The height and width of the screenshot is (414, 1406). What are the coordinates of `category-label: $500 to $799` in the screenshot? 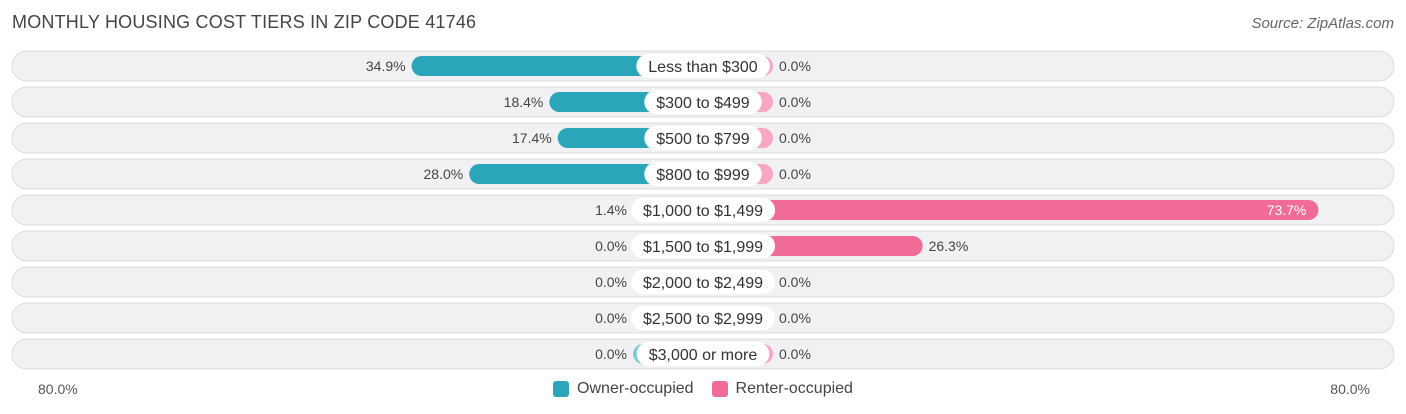 It's located at (703, 139).